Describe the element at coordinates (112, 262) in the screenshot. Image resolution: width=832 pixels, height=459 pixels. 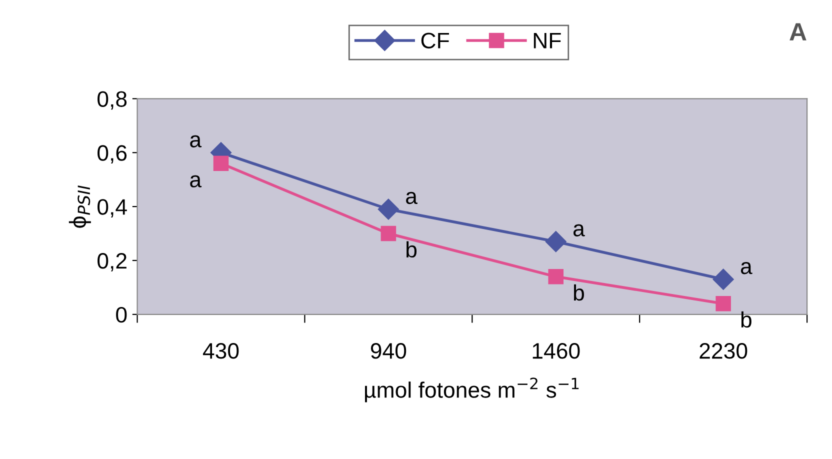
I see `y-tick-label: 0,2` at that location.